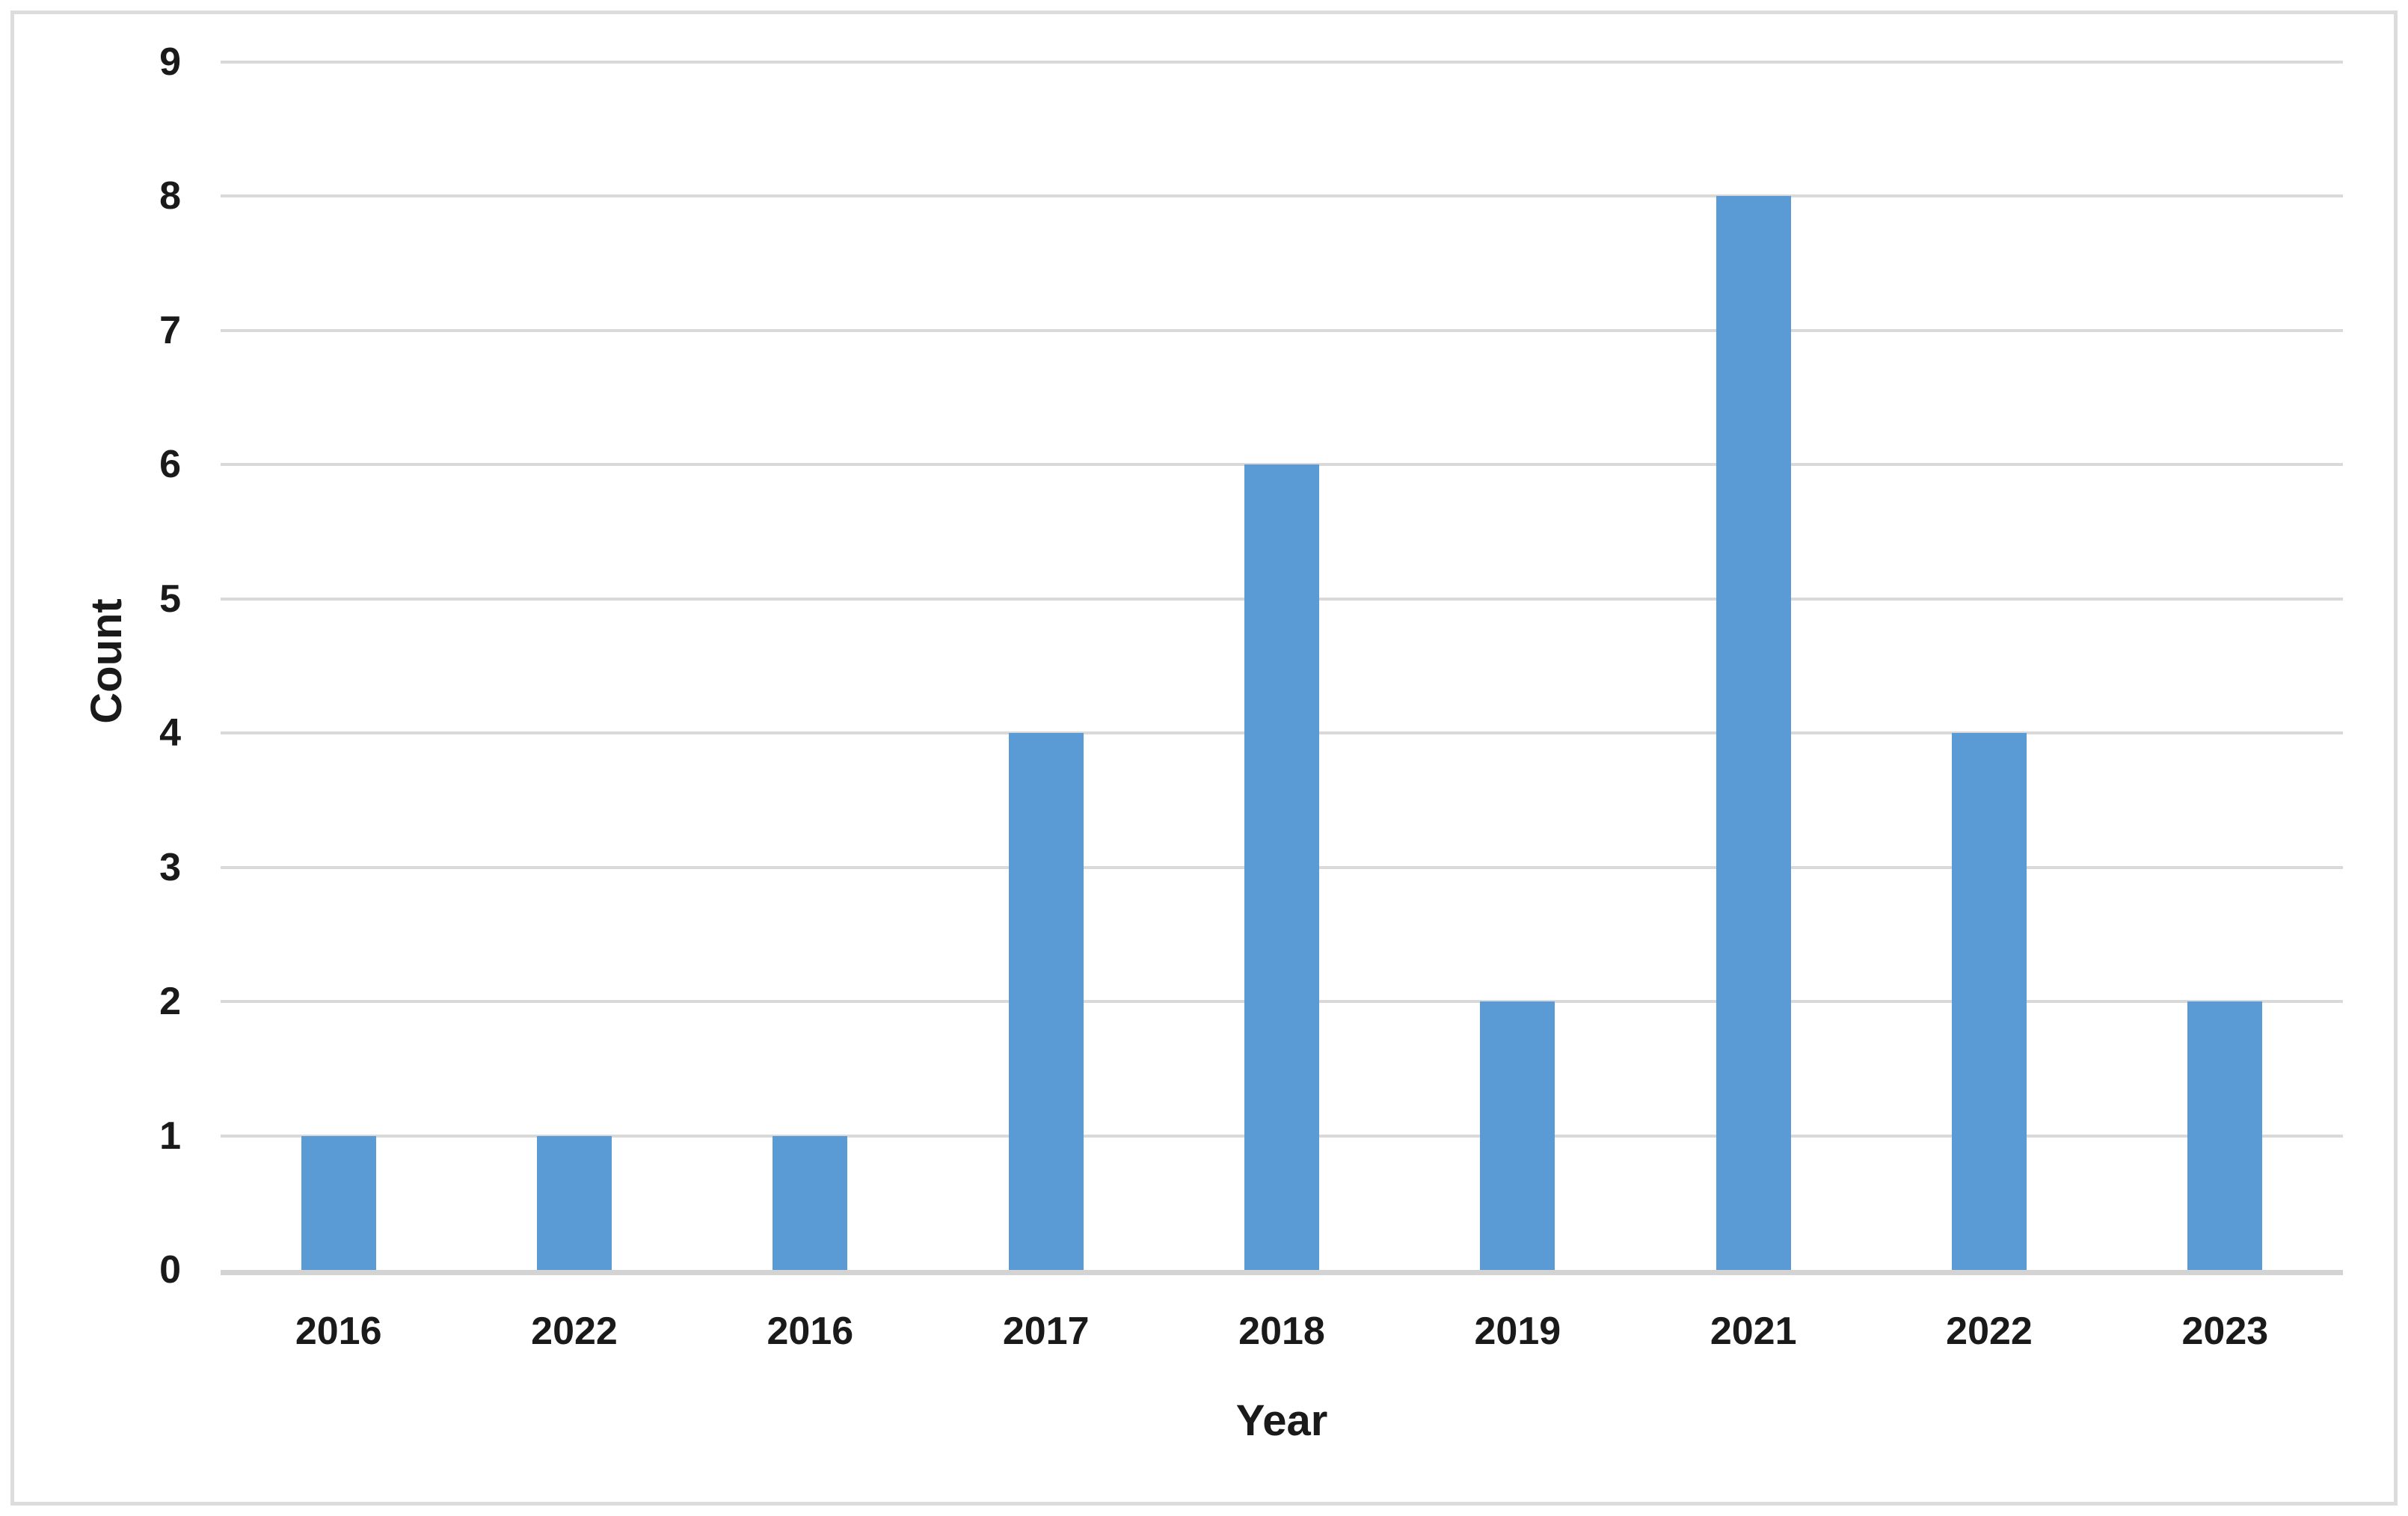  Describe the element at coordinates (1046, 1331) in the screenshot. I see `x-tick-label-3: 2017` at that location.